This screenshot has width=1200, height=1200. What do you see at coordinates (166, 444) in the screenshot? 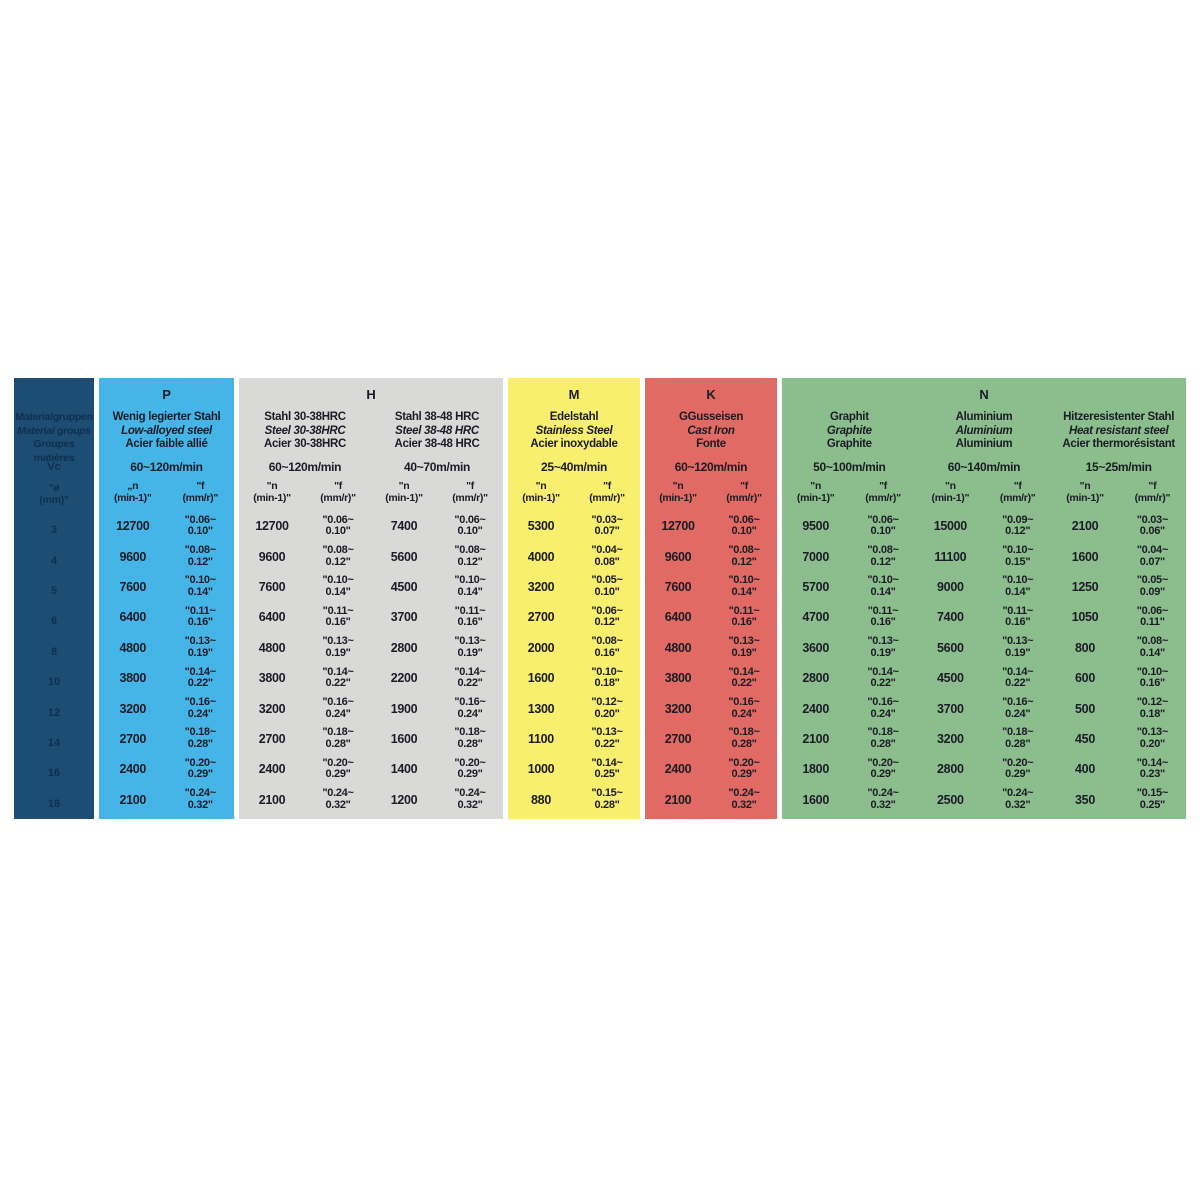
I see `material-name-fr: Acier faible allié` at bounding box center [166, 444].